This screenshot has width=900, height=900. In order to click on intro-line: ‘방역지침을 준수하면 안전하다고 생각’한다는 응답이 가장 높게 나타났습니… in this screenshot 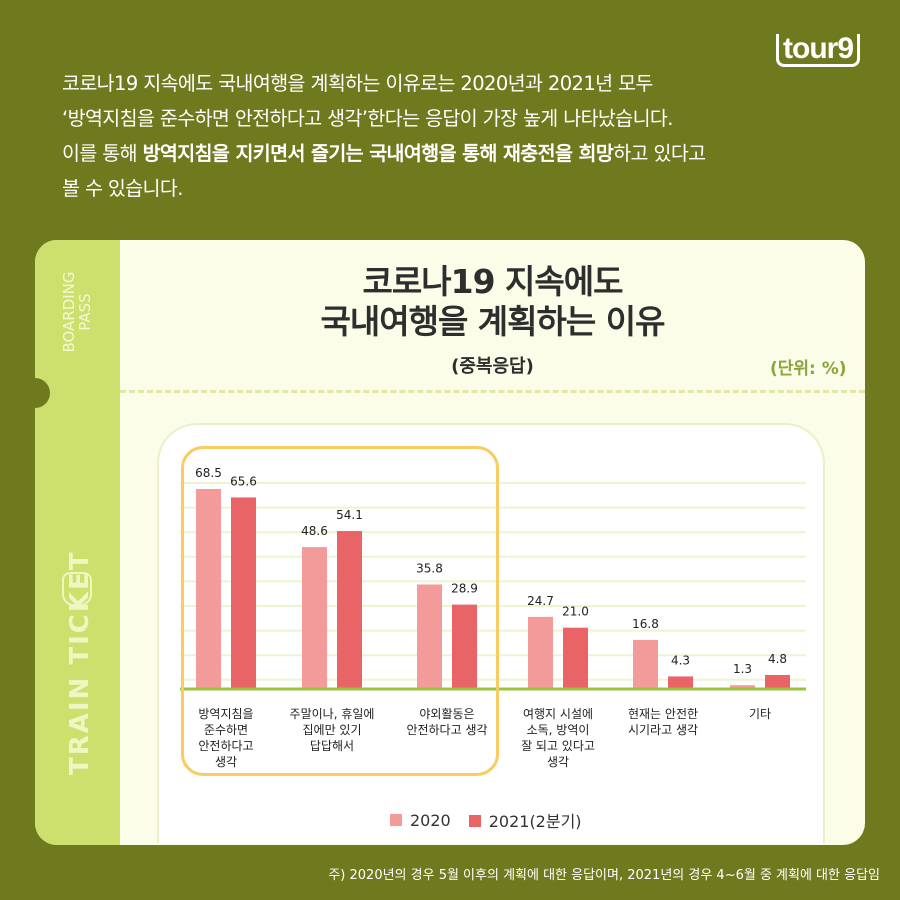, I will do `click(367, 118)`.